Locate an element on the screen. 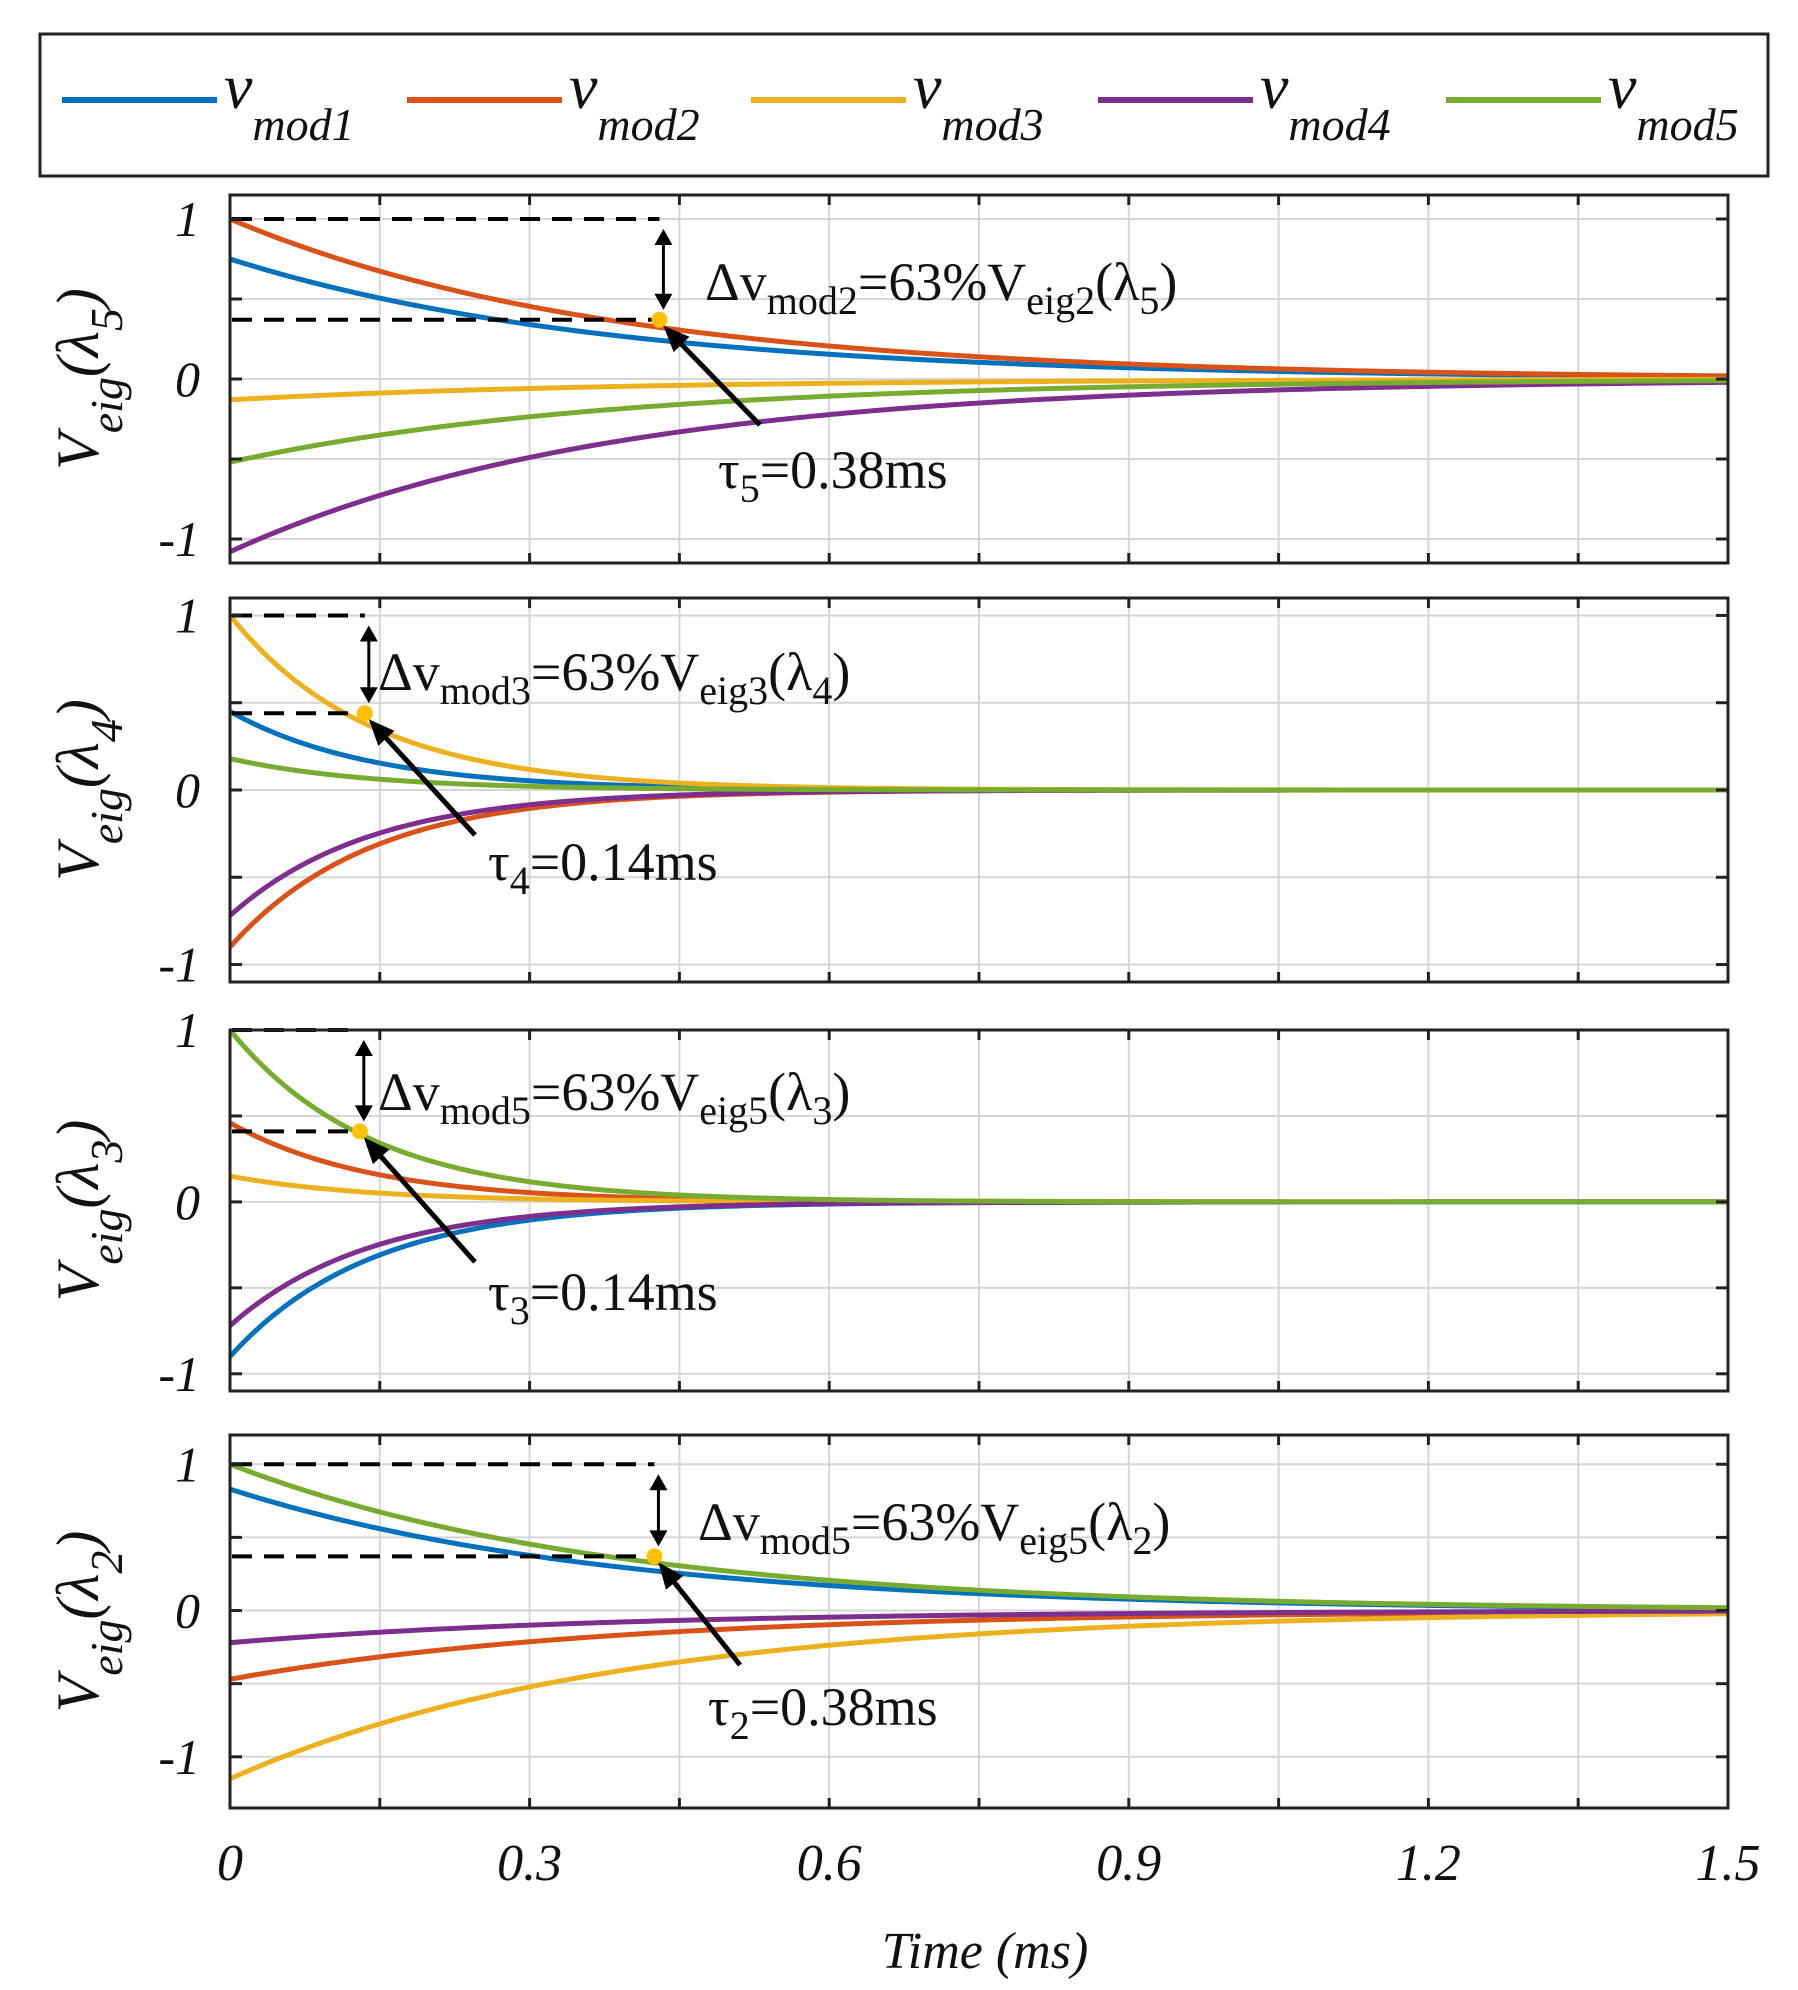 Image resolution: width=1798 pixels, height=1990 pixels. delta-subscript: 4 is located at coordinates (822, 690).